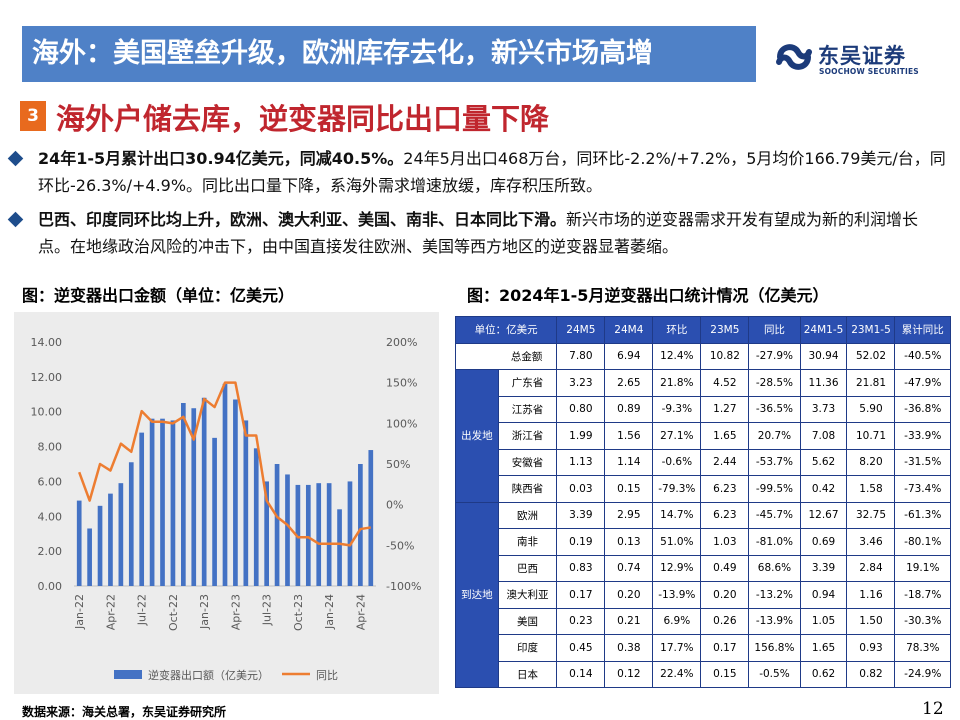 The width and height of the screenshot is (960, 720). I want to click on page-number: 12, so click(933, 709).